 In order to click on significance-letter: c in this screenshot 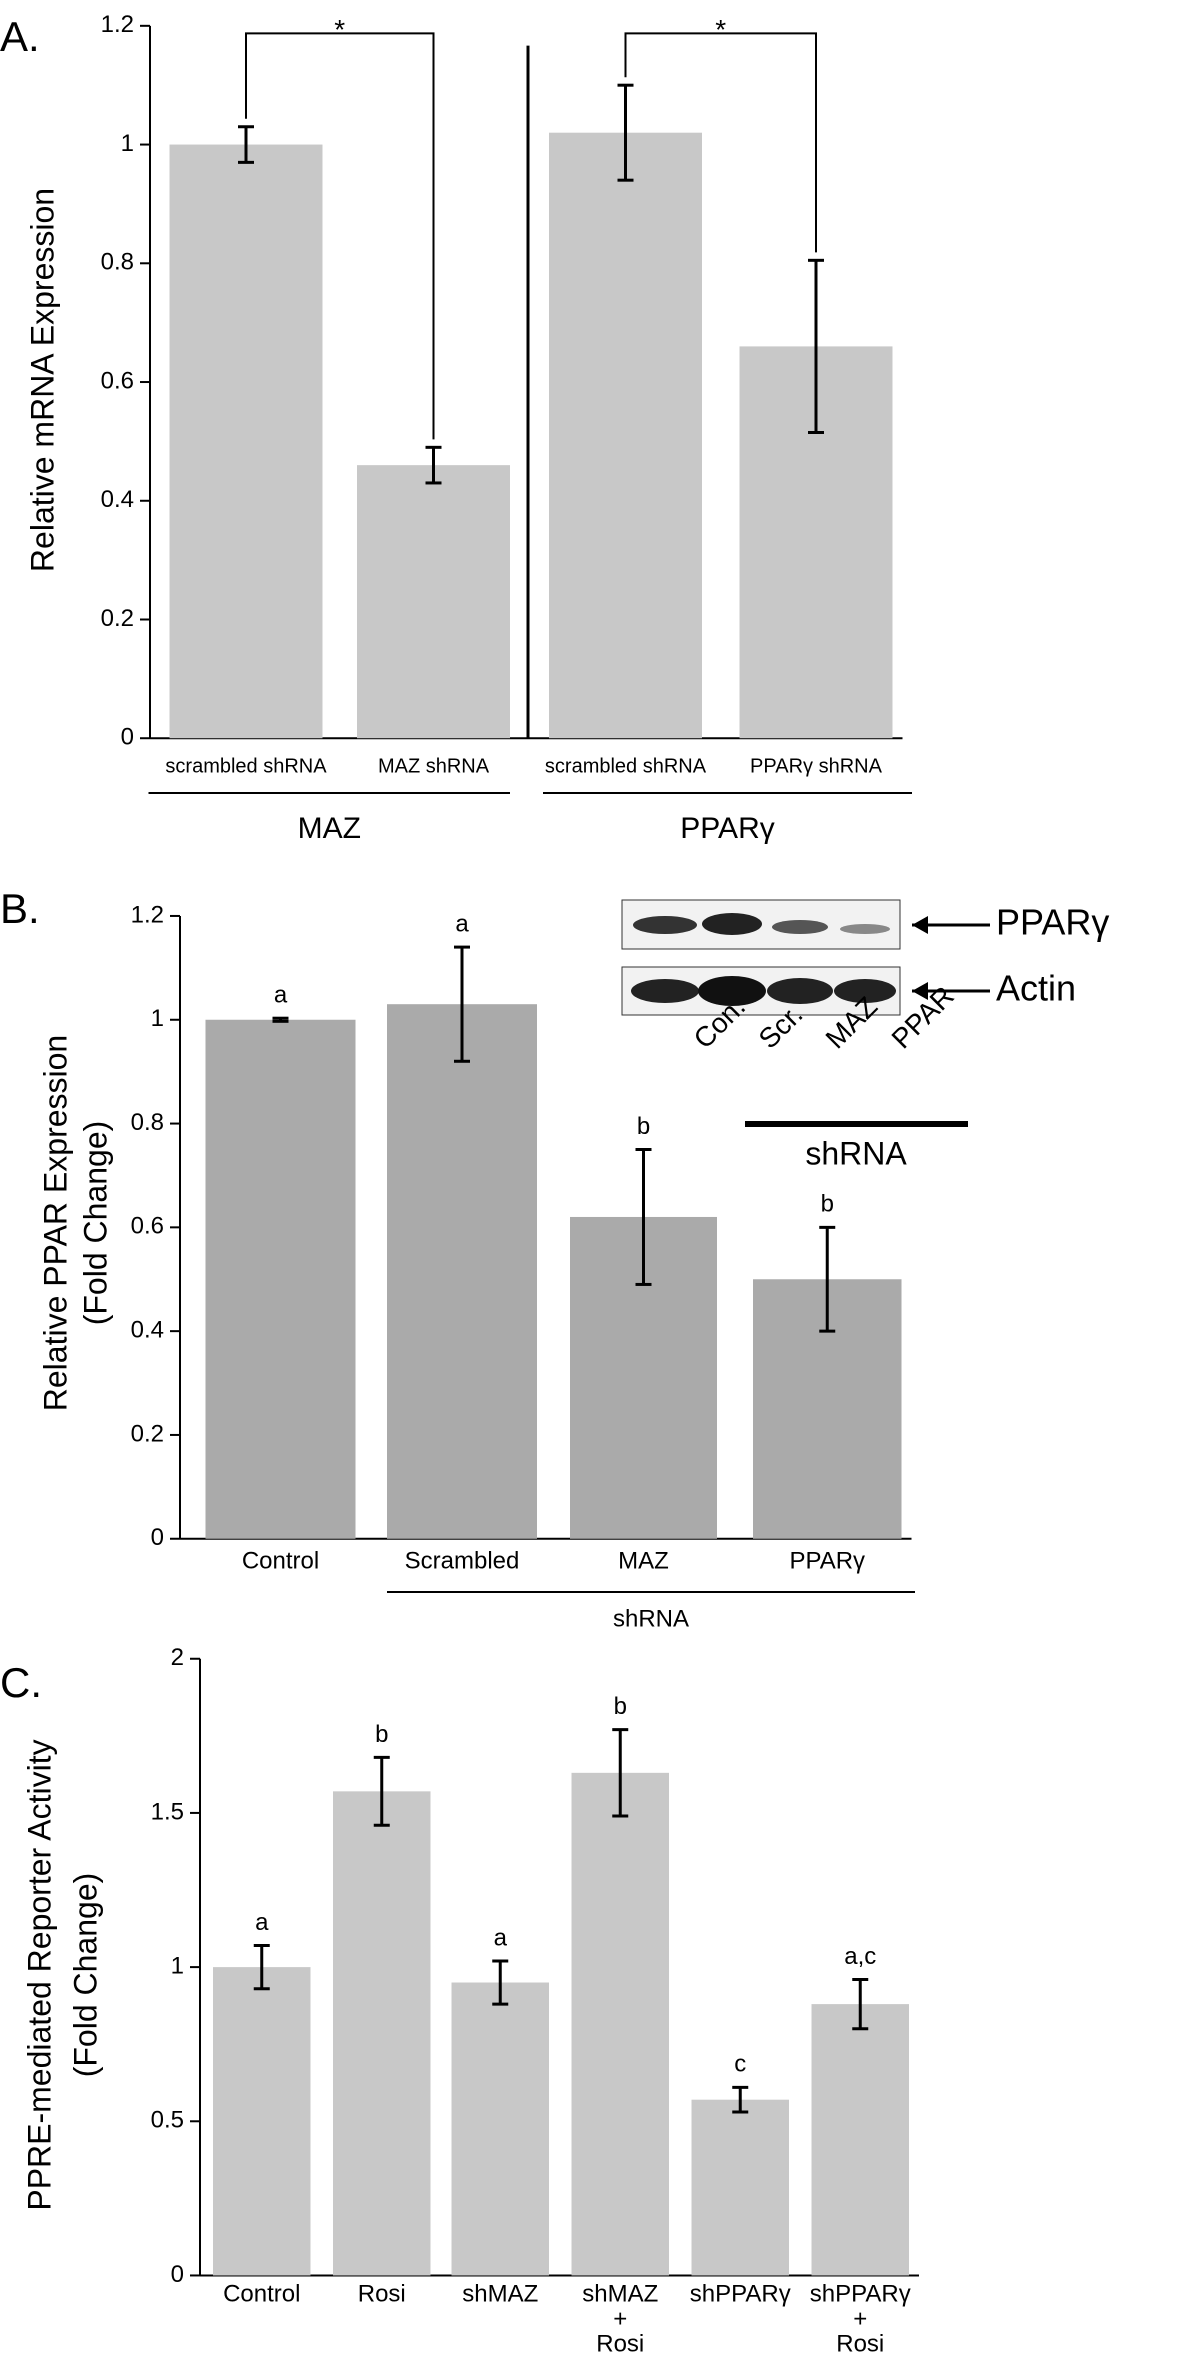, I will do `click(740, 2064)`.